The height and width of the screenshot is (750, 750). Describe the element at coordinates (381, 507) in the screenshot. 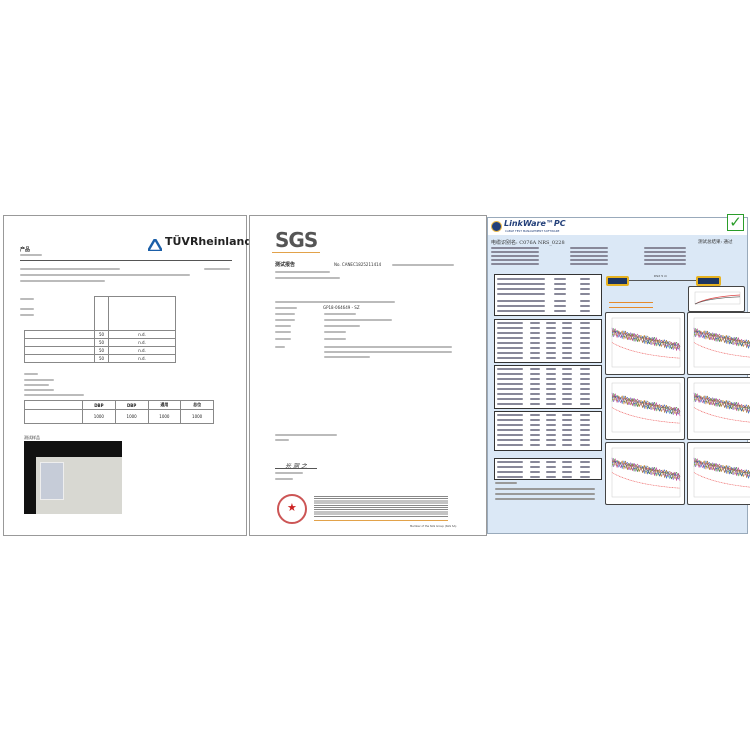

I see `legal-fine-print` at that location.